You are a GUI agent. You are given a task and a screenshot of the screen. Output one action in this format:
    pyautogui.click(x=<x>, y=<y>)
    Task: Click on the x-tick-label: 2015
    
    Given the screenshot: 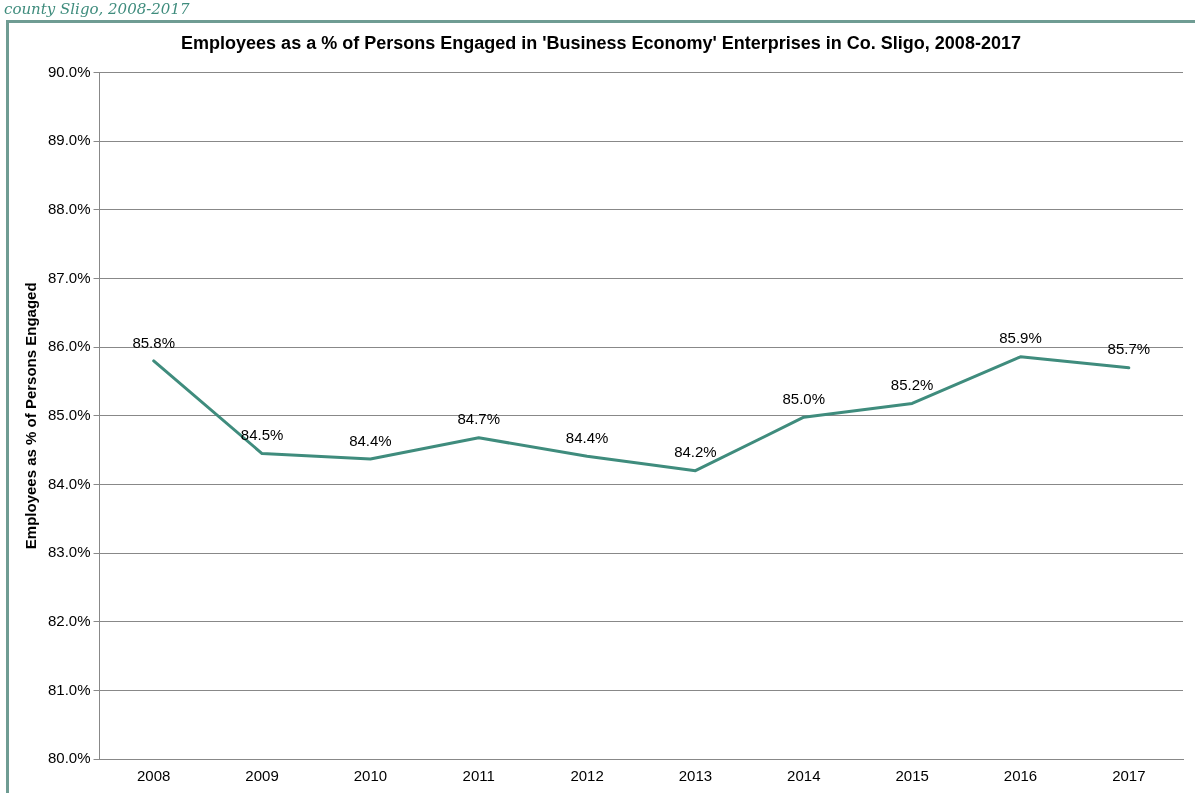 What is the action you would take?
    pyautogui.click(x=912, y=776)
    